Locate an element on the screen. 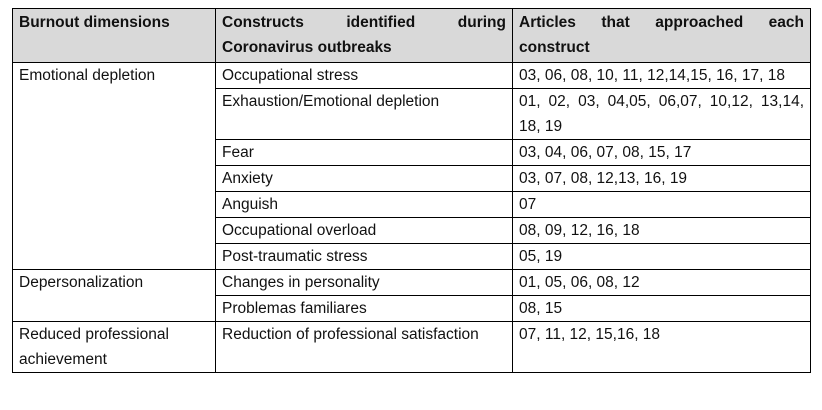  header-cell: Articles that approached each construct is located at coordinates (661, 35).